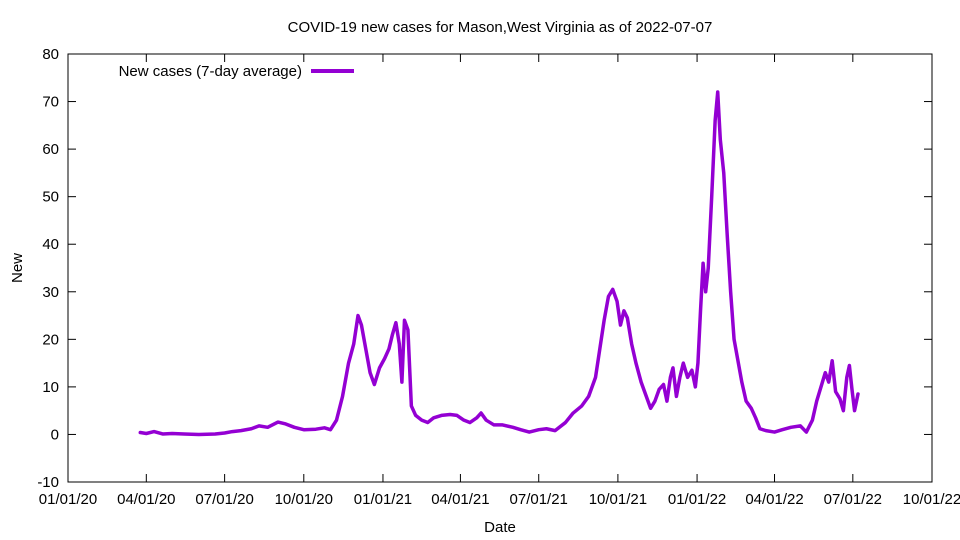  What do you see at coordinates (774, 499) in the screenshot?
I see `x-tick-label: 04/01/22` at bounding box center [774, 499].